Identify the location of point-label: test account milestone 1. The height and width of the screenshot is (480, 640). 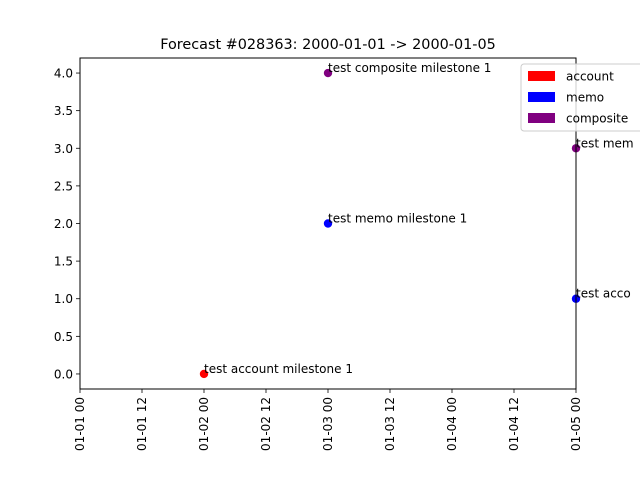
(278, 369).